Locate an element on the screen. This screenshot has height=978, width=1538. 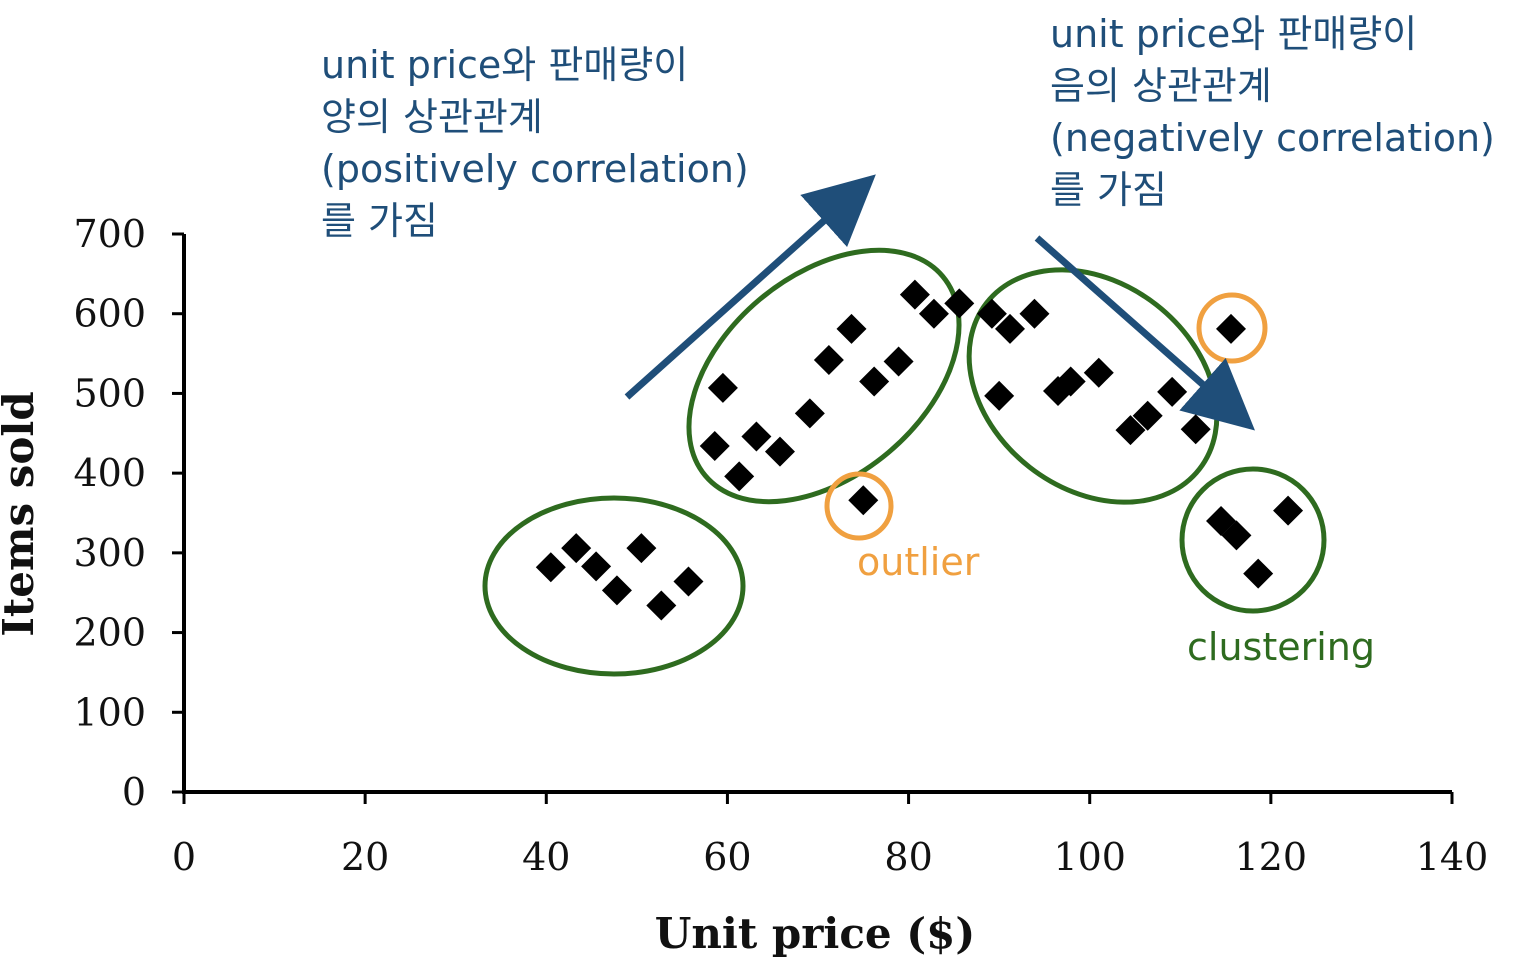
x-tick-label: 60 is located at coordinates (727, 857).